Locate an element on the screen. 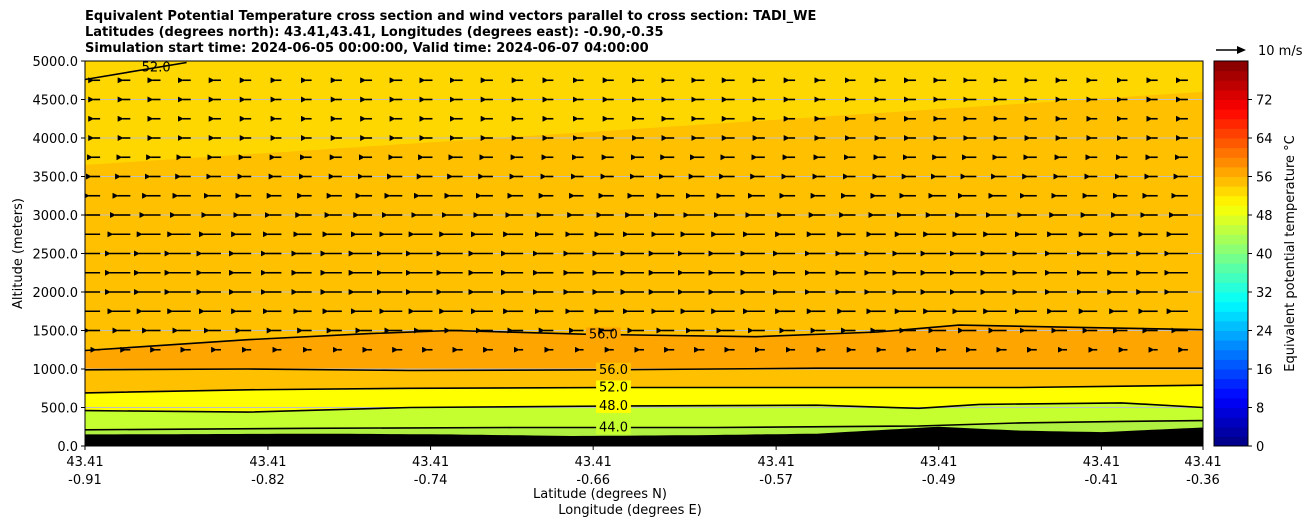  colorbar-tick-label: 24 is located at coordinates (1264, 332).